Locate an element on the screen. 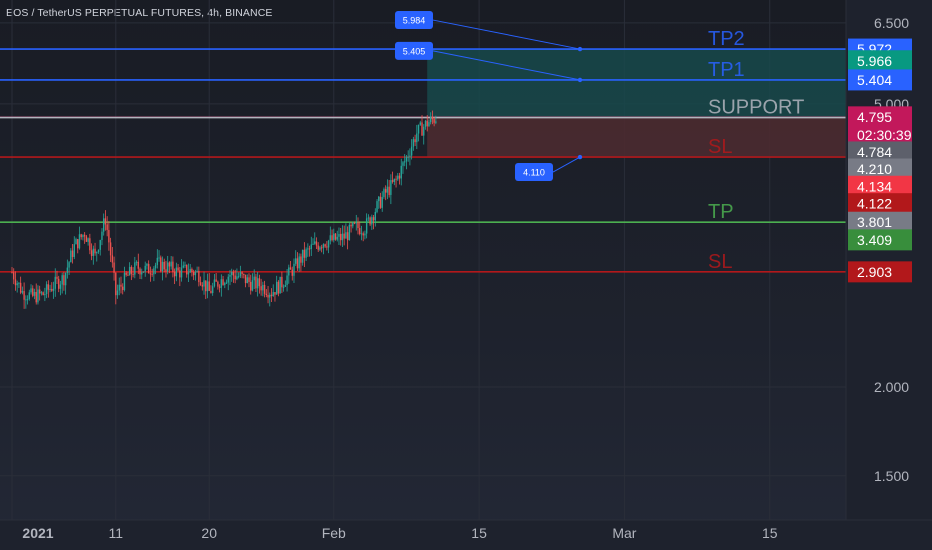 The height and width of the screenshot is (550, 932). x-tick-label: Feb is located at coordinates (334, 533).